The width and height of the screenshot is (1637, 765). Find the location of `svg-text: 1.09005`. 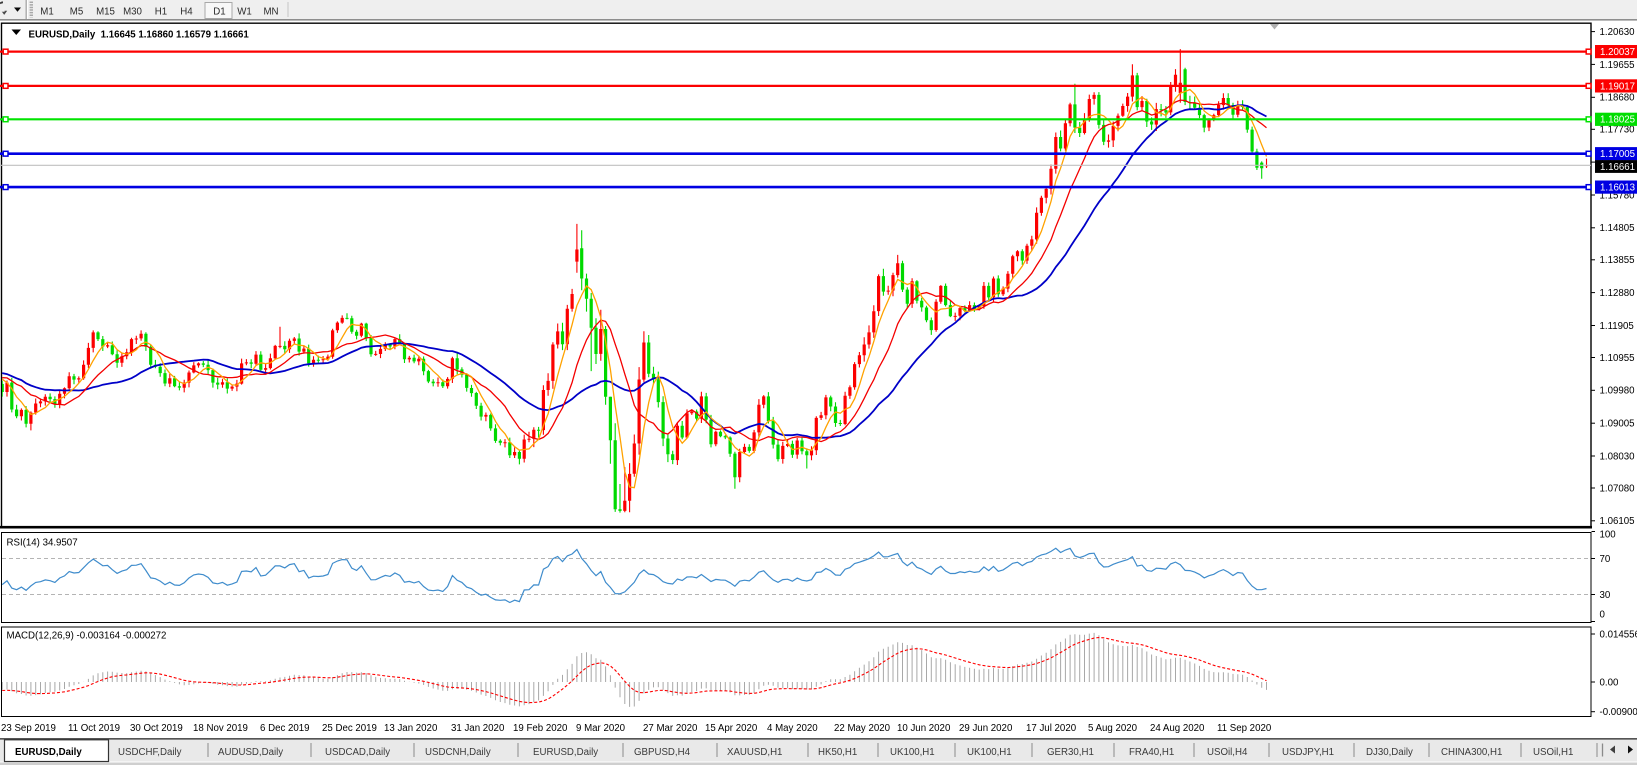

svg-text: 1.09005 is located at coordinates (1617, 424).